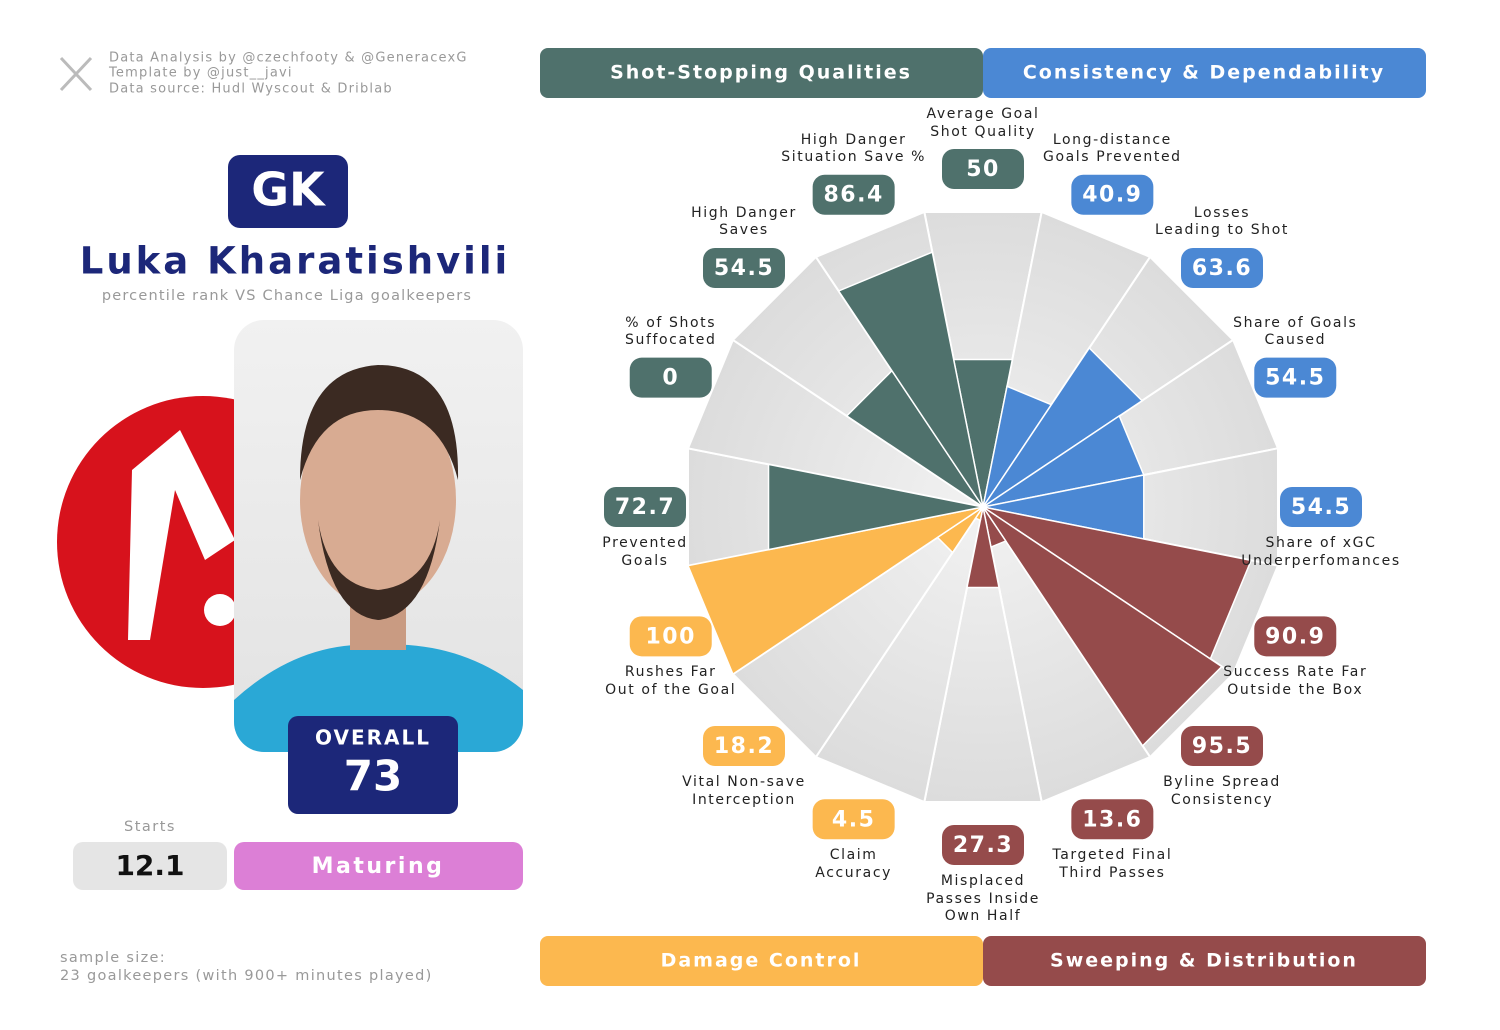 The height and width of the screenshot is (1030, 1500). Describe the element at coordinates (744, 791) in the screenshot. I see `slice-label: Vital Non-save Interception` at that location.